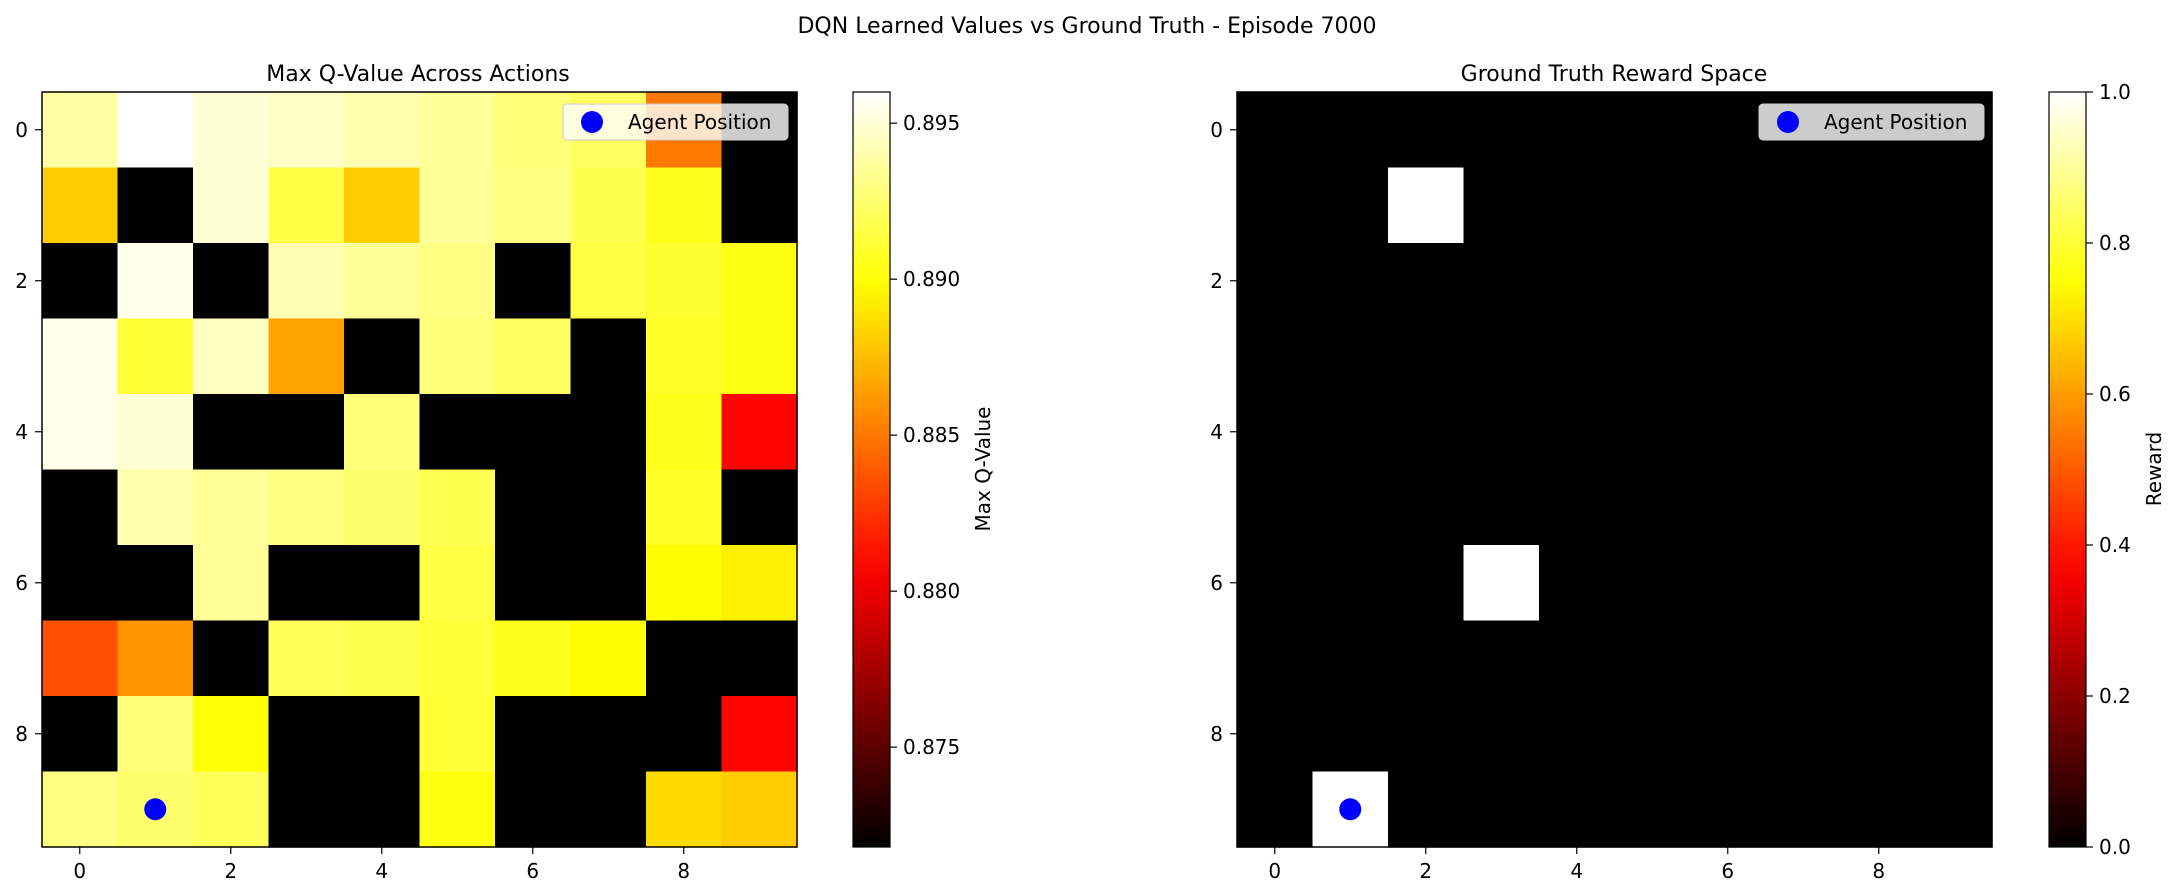  I want to click on x-tick-label: 4, so click(1576, 871).